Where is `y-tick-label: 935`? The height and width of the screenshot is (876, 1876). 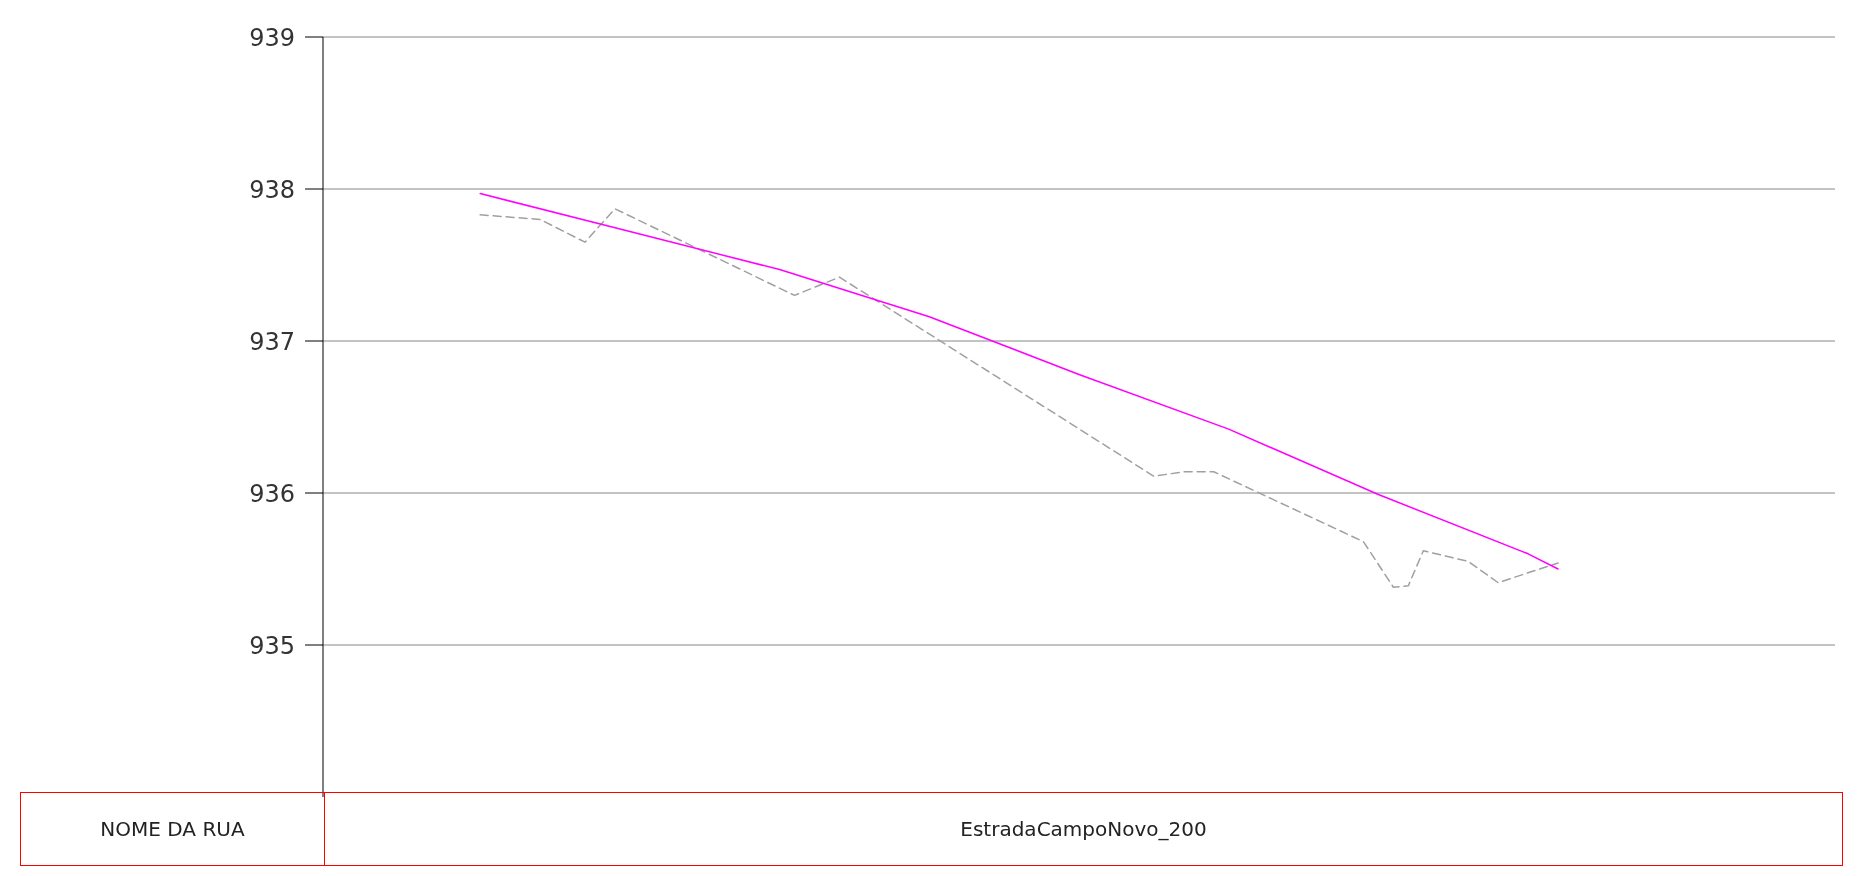 y-tick-label: 935 is located at coordinates (272, 645).